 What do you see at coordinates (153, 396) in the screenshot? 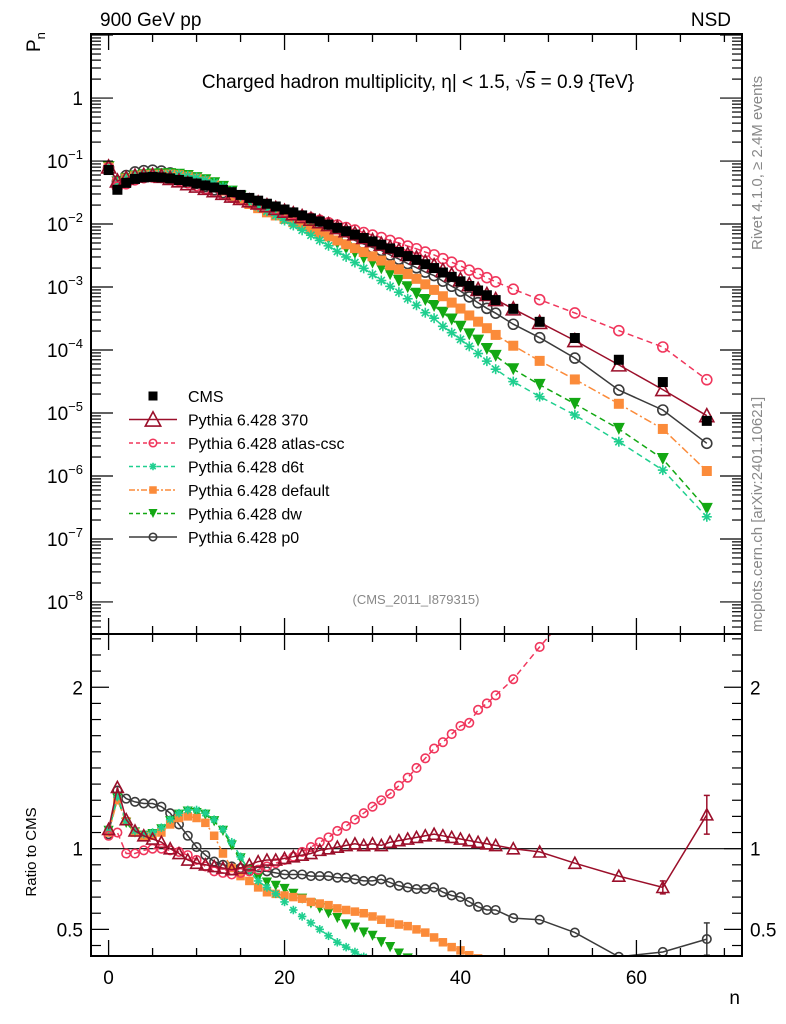
I see `legend-marker-cms` at bounding box center [153, 396].